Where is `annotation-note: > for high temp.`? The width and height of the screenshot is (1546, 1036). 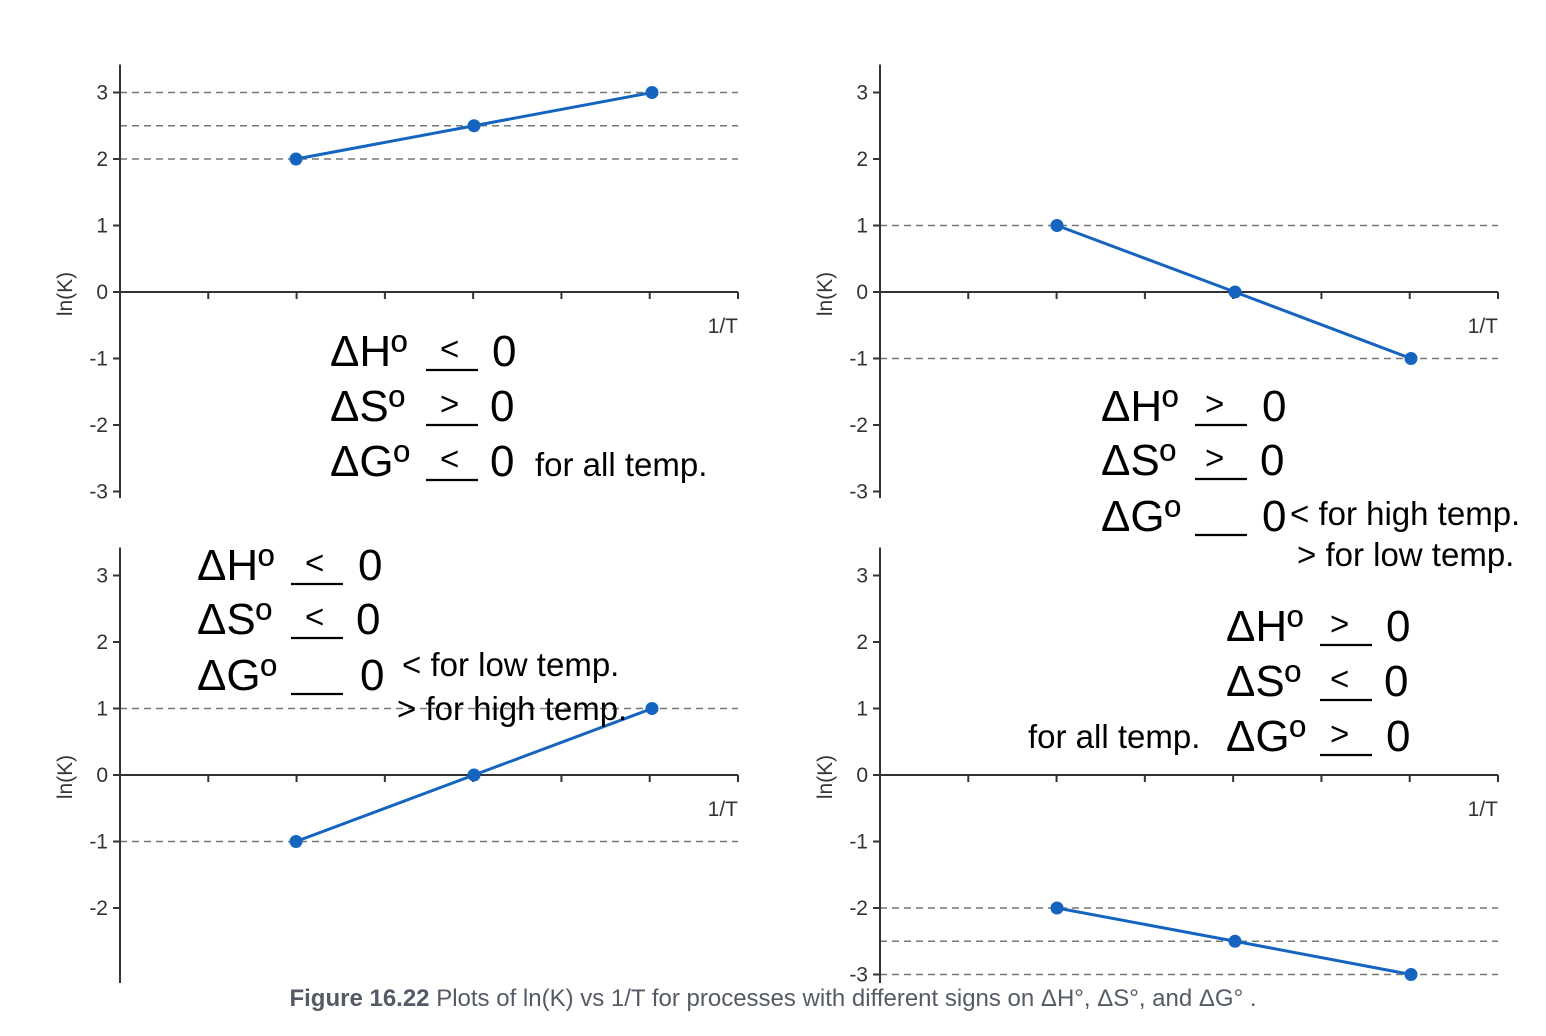
annotation-note: > for high temp. is located at coordinates (512, 708).